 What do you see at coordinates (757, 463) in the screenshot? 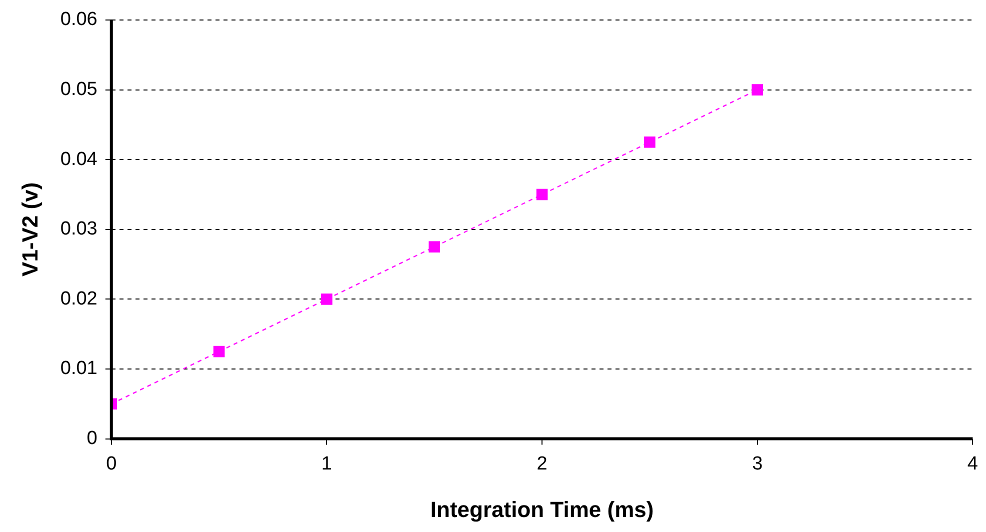
I see `x-tick-label: 3` at bounding box center [757, 463].